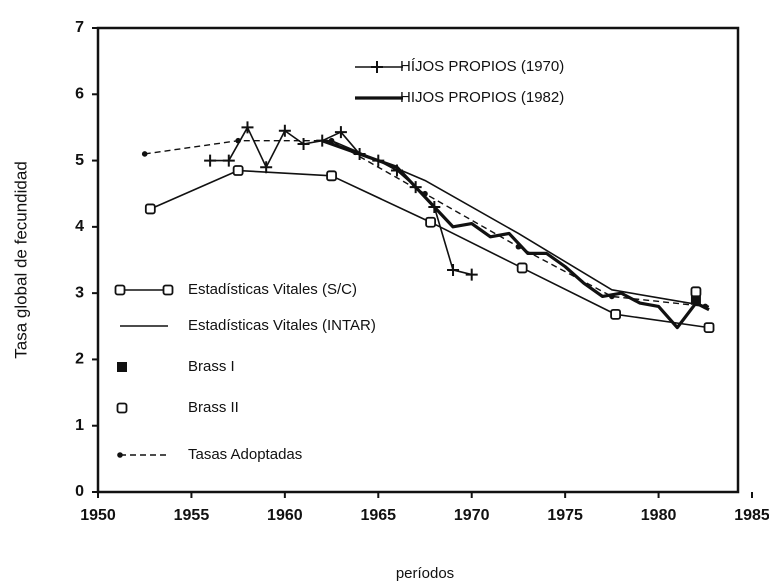 This screenshot has height=584, width=769. I want to click on y-tick-label: 7, so click(79, 27).